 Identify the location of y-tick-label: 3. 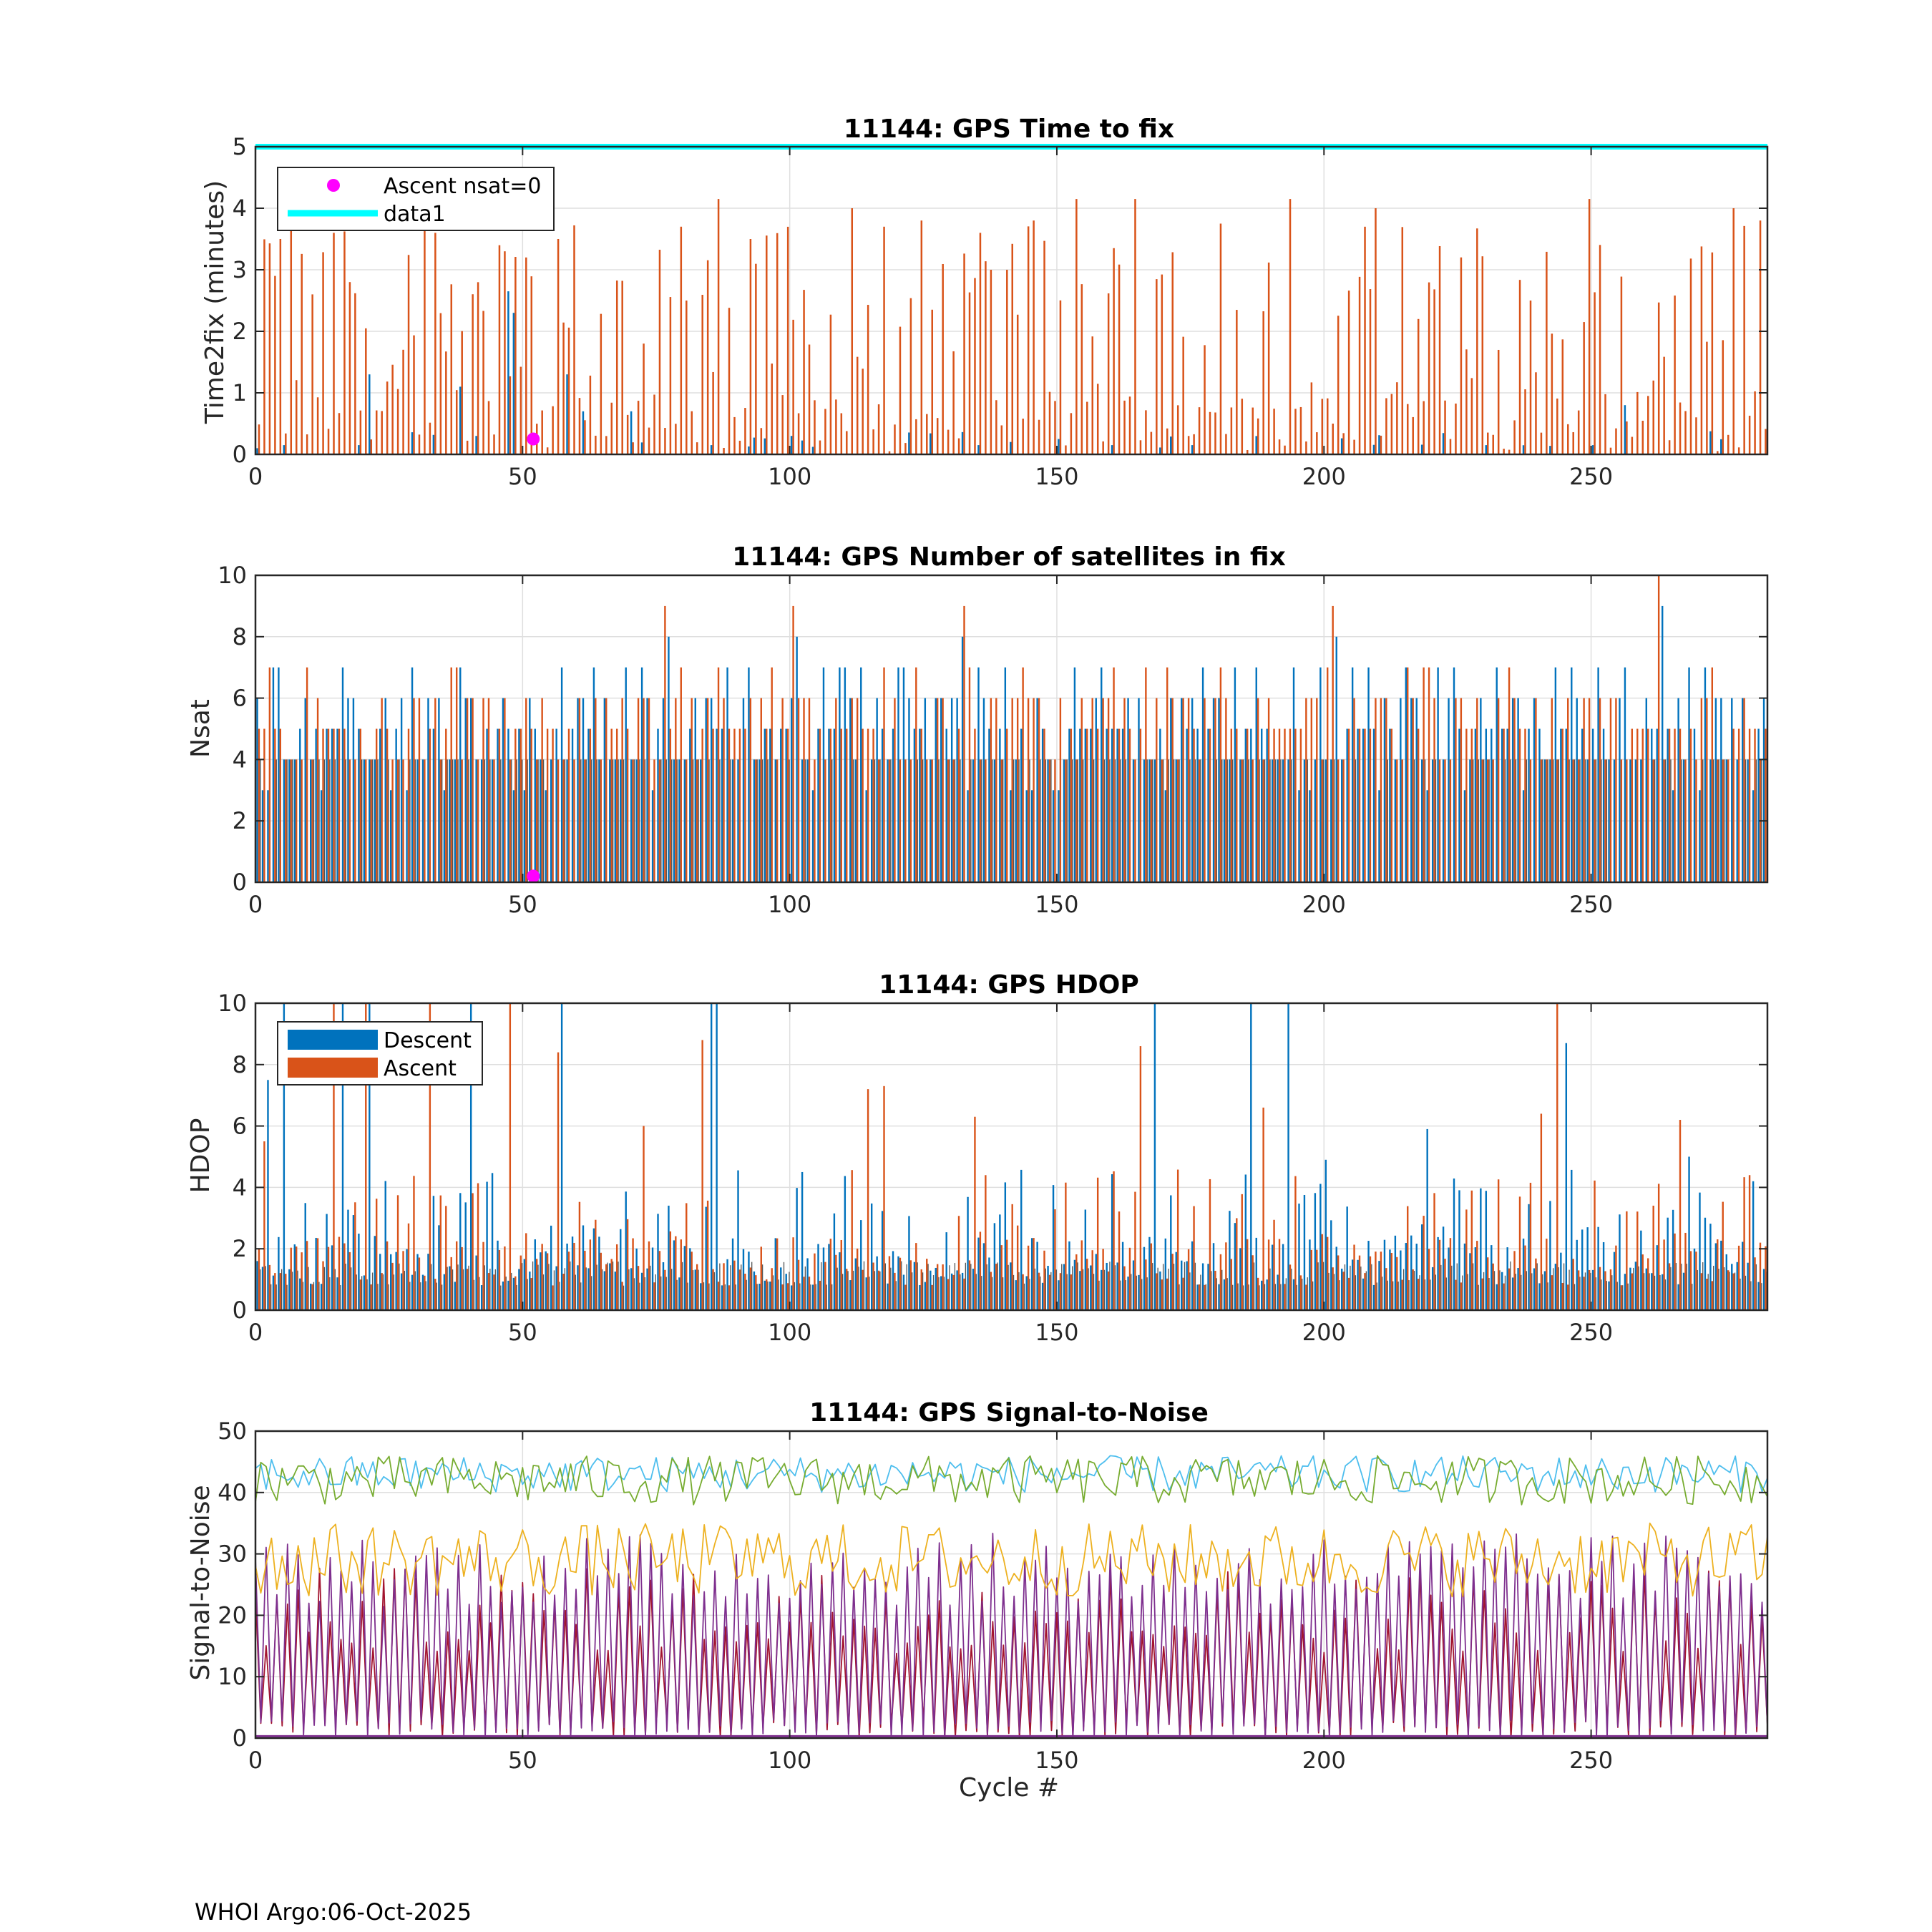
(240, 269).